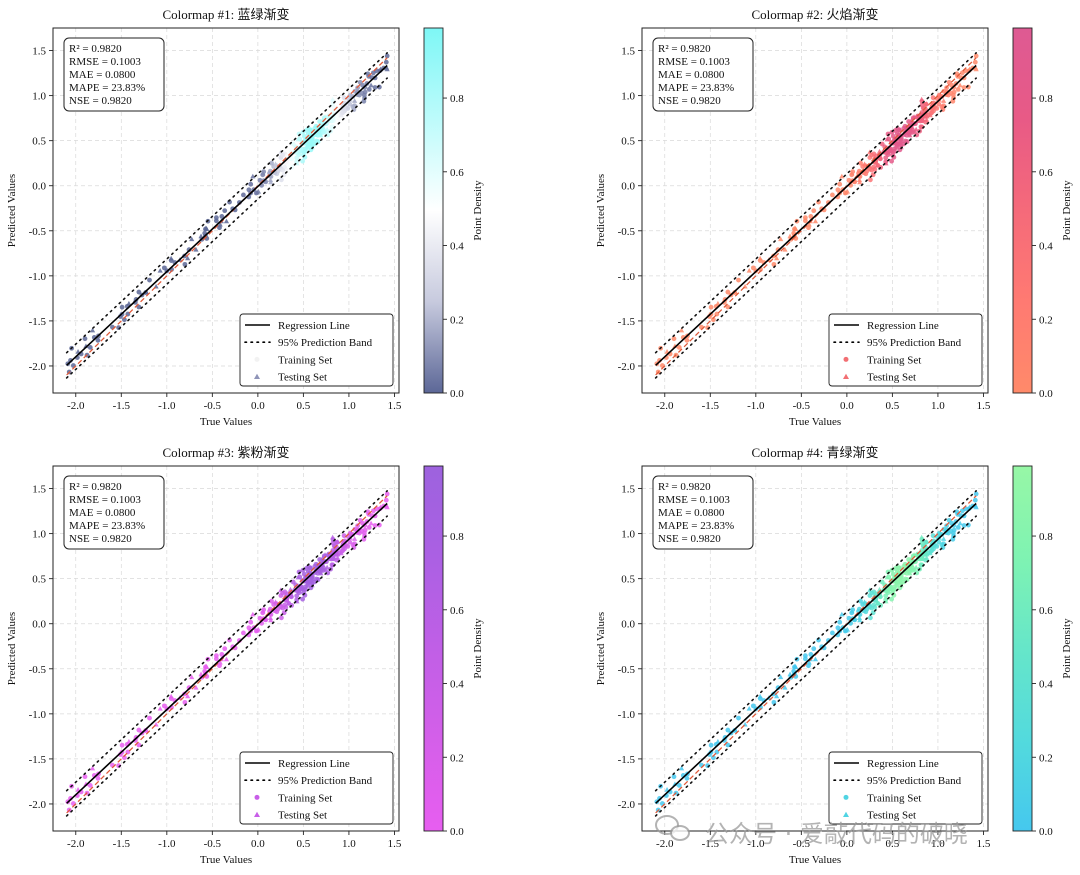 The width and height of the screenshot is (1080, 875). What do you see at coordinates (628, 625) in the screenshot?
I see `y-tick-label: 0.0` at bounding box center [628, 625].